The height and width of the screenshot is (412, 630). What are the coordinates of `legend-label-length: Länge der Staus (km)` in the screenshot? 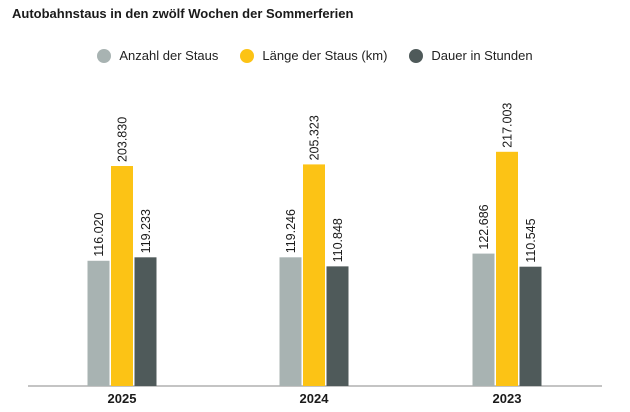 It's located at (325, 55).